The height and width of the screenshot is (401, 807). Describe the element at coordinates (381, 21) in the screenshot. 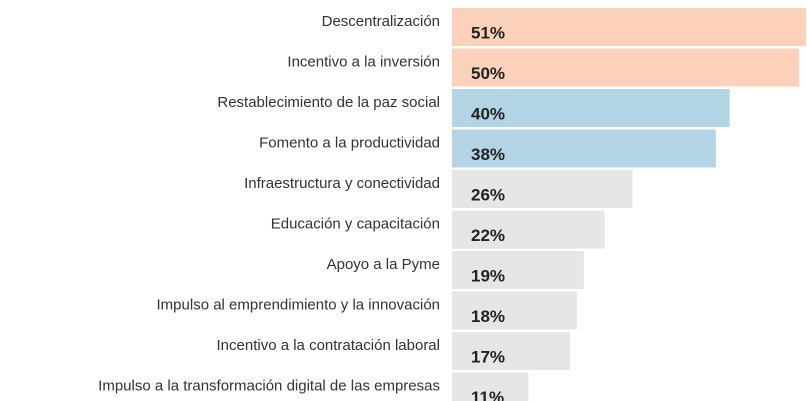

I see `category-label: Descentralización` at that location.